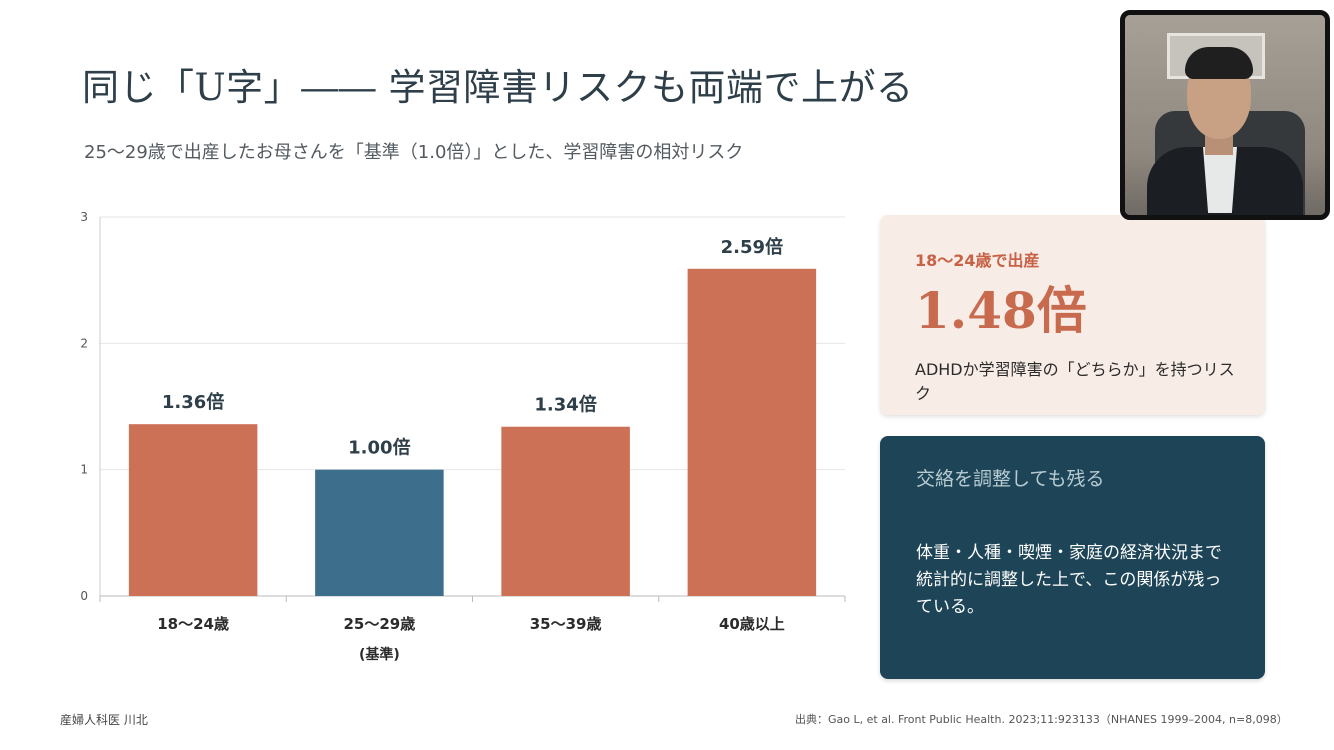 This screenshot has height=750, width=1334. What do you see at coordinates (752, 624) in the screenshot?
I see `x-tick-label: 40歳以上` at bounding box center [752, 624].